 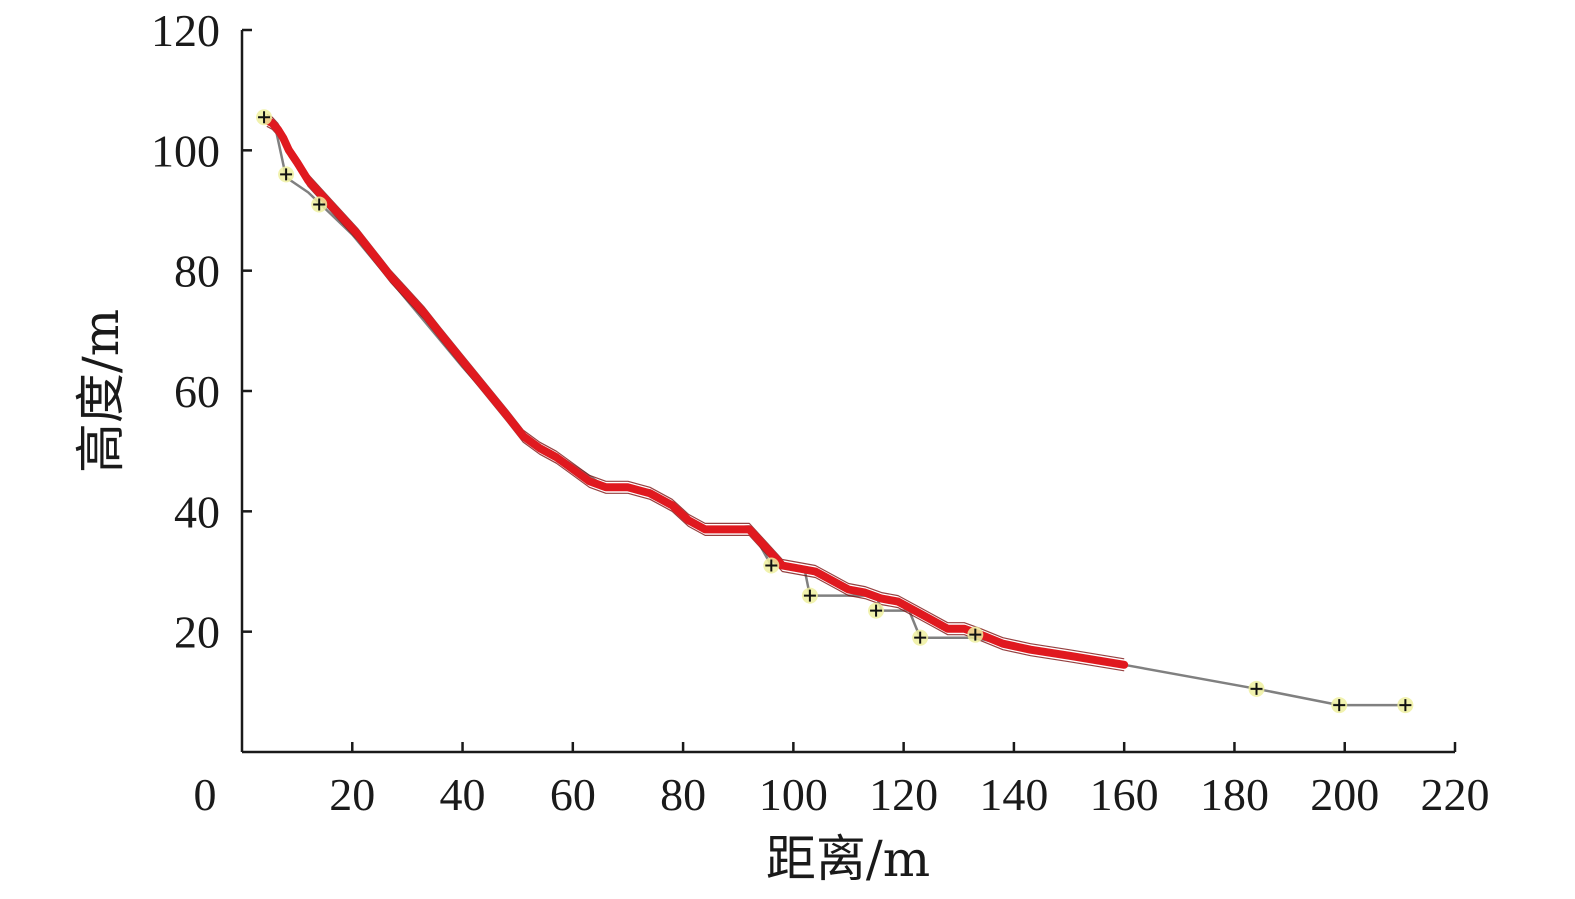 I want to click on x-tick-label: 0, so click(x=205, y=794).